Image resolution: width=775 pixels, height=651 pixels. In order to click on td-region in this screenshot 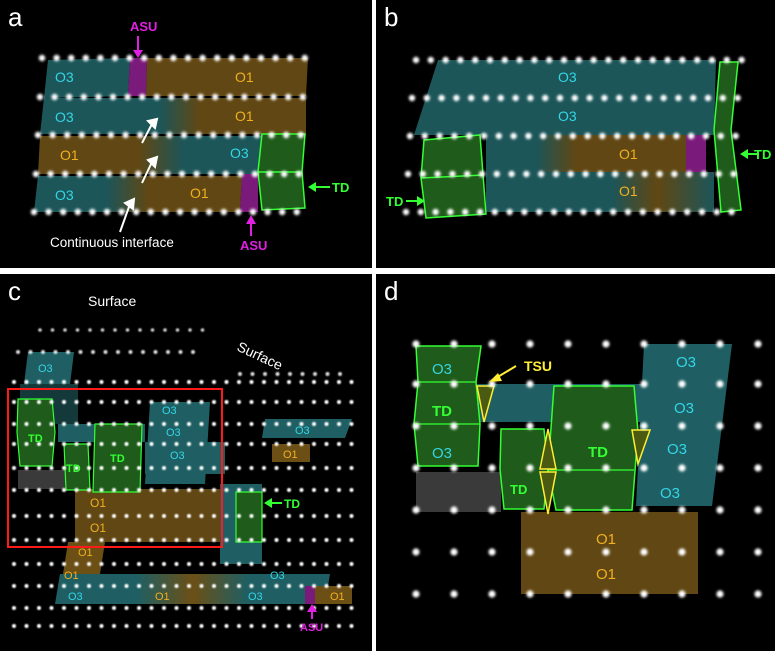, I will do `click(36, 432)`.